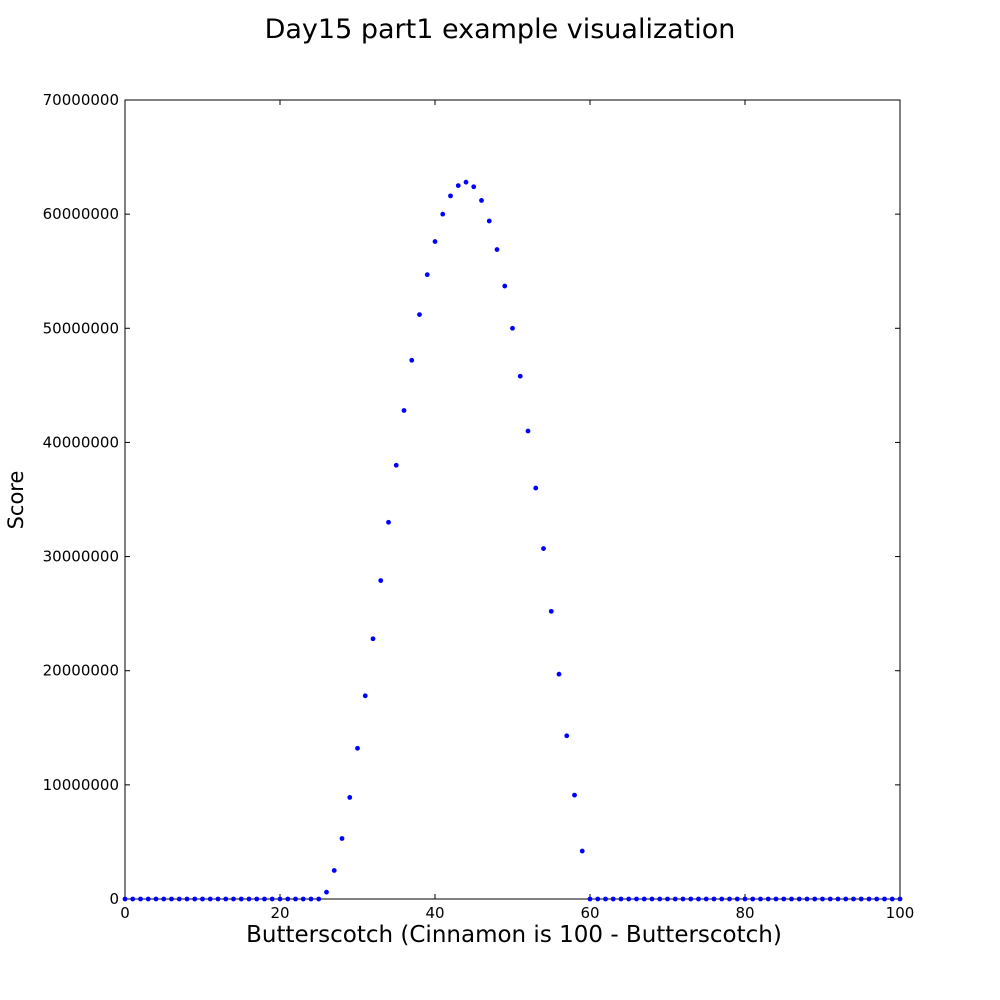 The image size is (1000, 1000). What do you see at coordinates (114, 899) in the screenshot?
I see `y-tick-label: 0` at bounding box center [114, 899].